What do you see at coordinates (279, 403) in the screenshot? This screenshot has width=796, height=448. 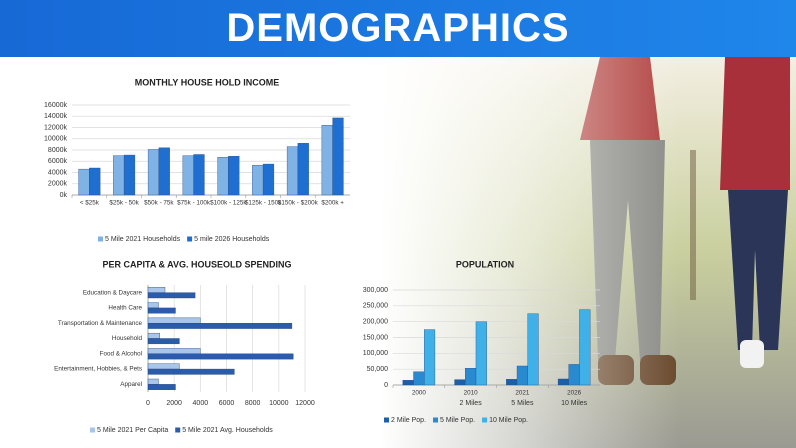 I see `x-tick-label: 10000` at bounding box center [279, 403].